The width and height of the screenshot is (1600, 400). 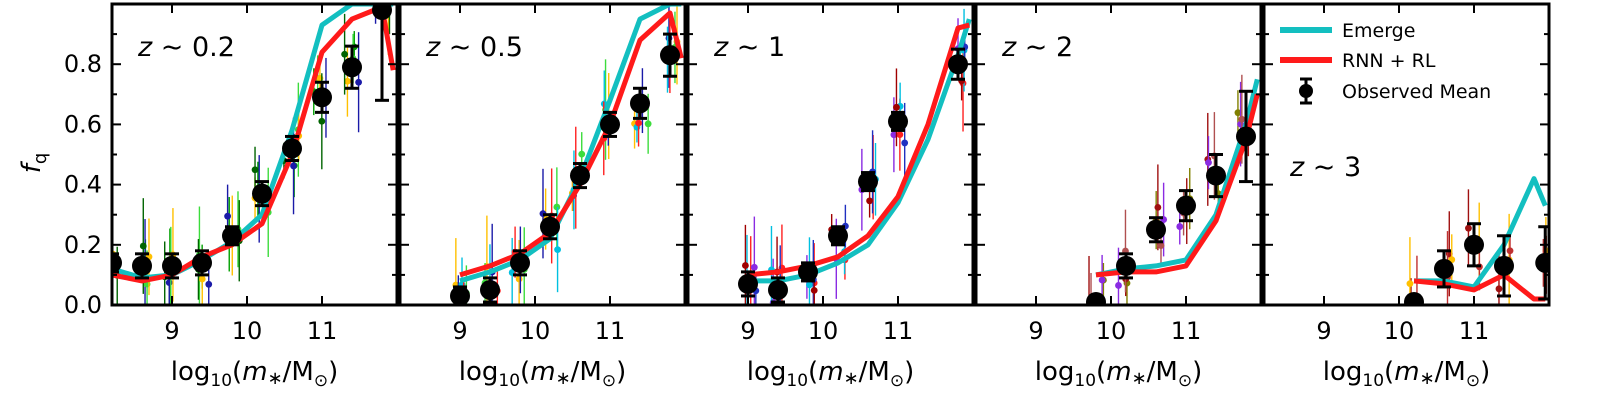 What do you see at coordinates (83, 64) in the screenshot?
I see `y-tick-label: 0.8` at bounding box center [83, 64].